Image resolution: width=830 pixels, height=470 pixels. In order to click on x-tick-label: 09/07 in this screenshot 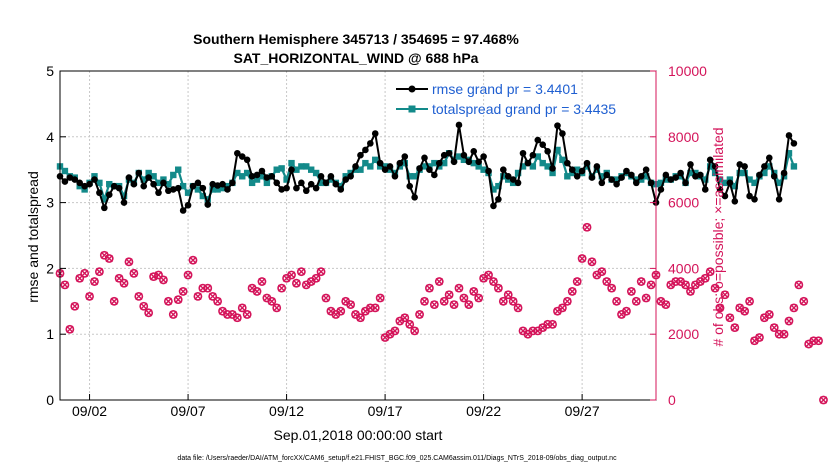, I will do `click(188, 411)`.